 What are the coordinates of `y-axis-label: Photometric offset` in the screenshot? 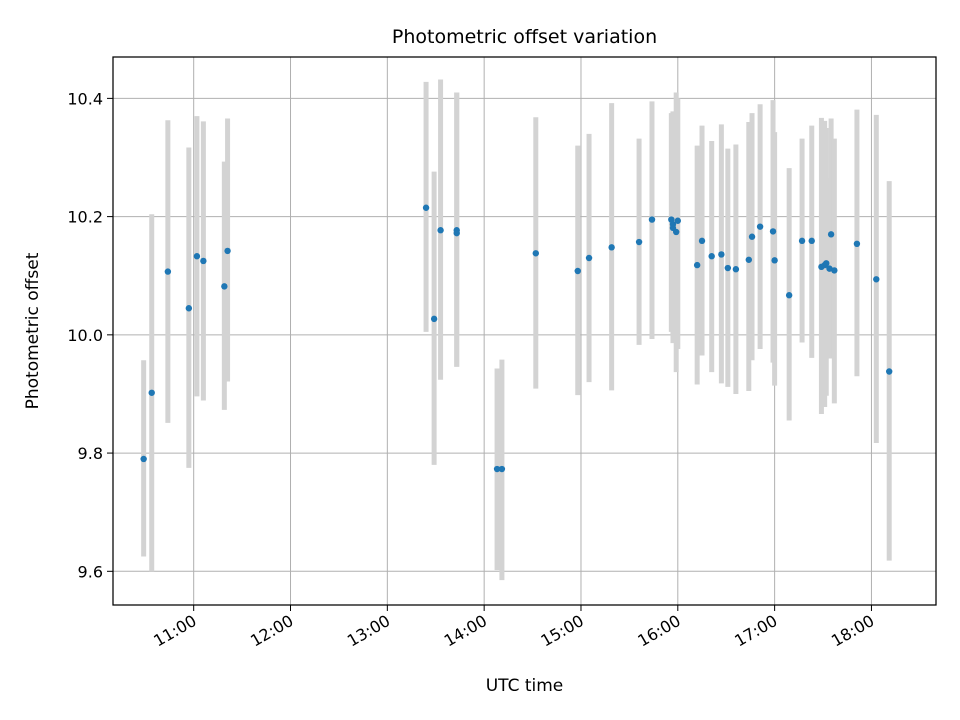 It's located at (33, 330).